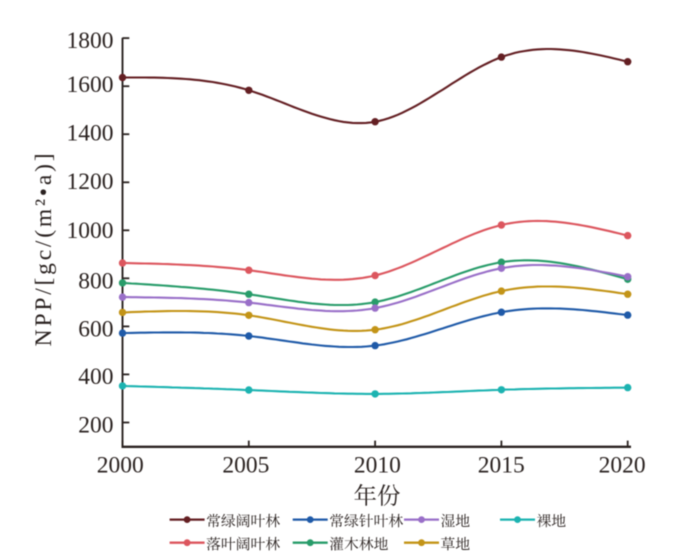  What do you see at coordinates (501, 466) in the screenshot?
I see `svg-text: 2015` at bounding box center [501, 466].